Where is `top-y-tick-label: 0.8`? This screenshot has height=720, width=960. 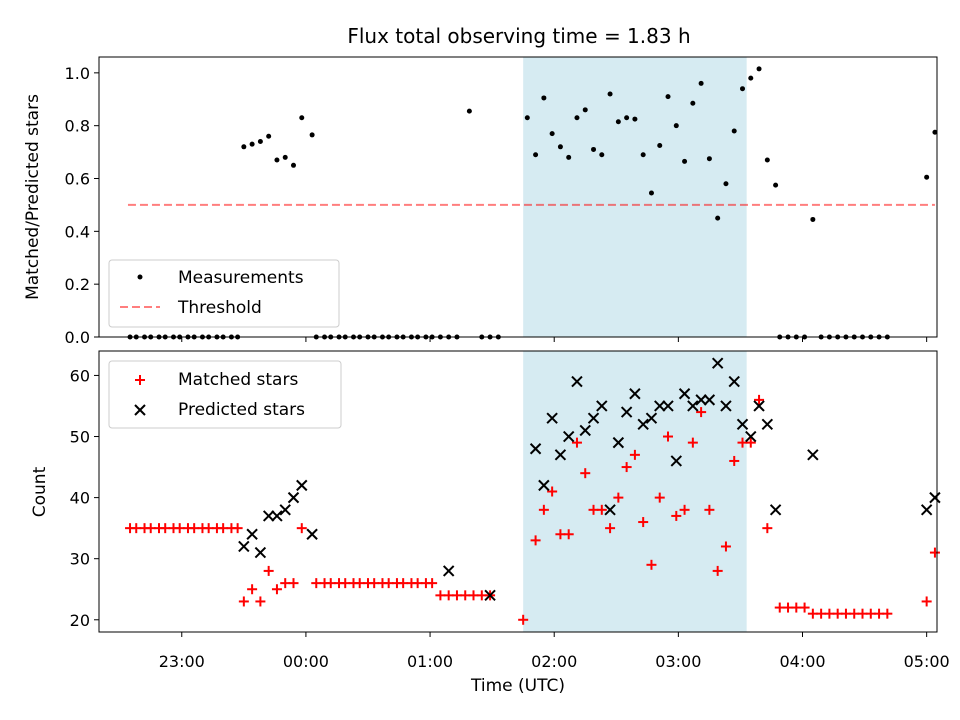
top-y-tick-label: 0.8 is located at coordinates (77, 126).